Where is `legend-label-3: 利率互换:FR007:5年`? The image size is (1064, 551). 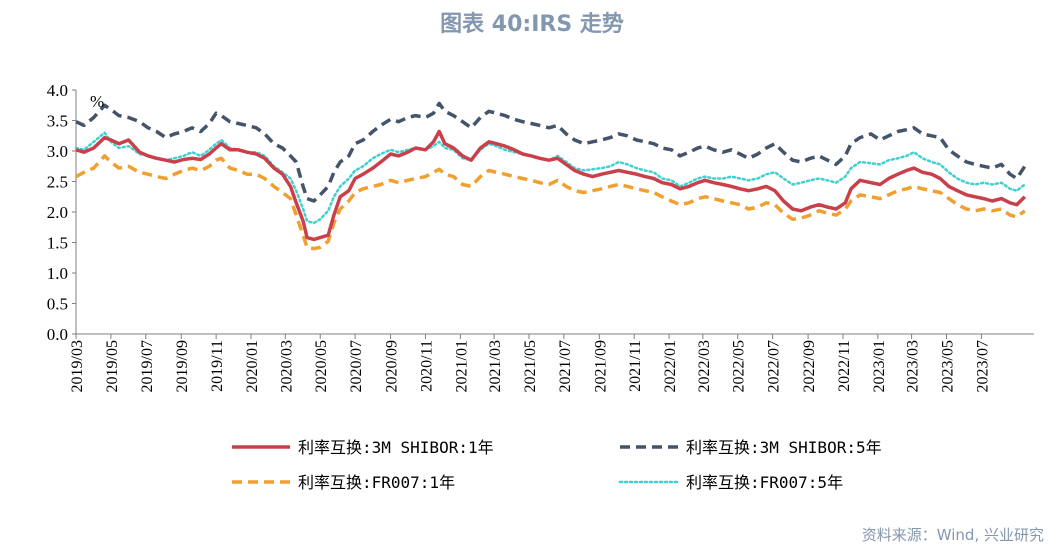
legend-label-3: 利率互换:FR007:5年 is located at coordinates (764, 482).